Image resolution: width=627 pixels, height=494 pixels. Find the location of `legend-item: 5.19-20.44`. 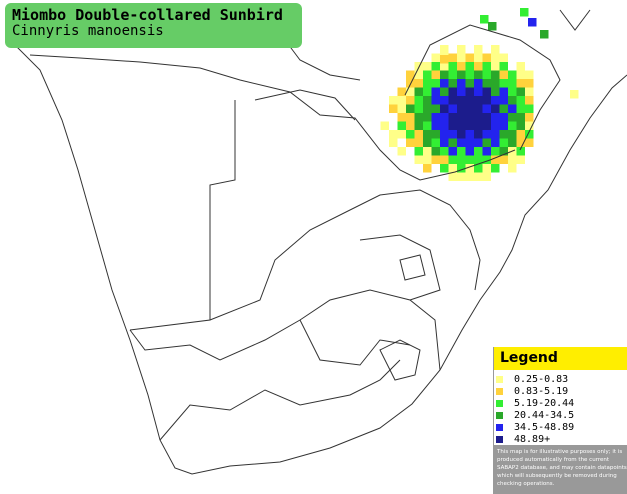

legend-item: 5.19-20.44 is located at coordinates (560, 404).